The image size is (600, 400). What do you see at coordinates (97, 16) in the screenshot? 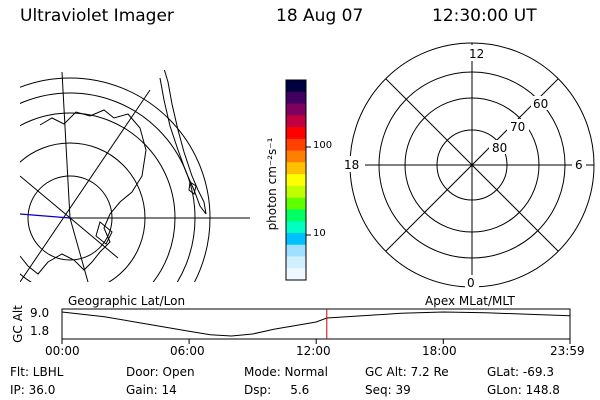
I see `app-title: Ultraviolet Imager` at bounding box center [97, 16].